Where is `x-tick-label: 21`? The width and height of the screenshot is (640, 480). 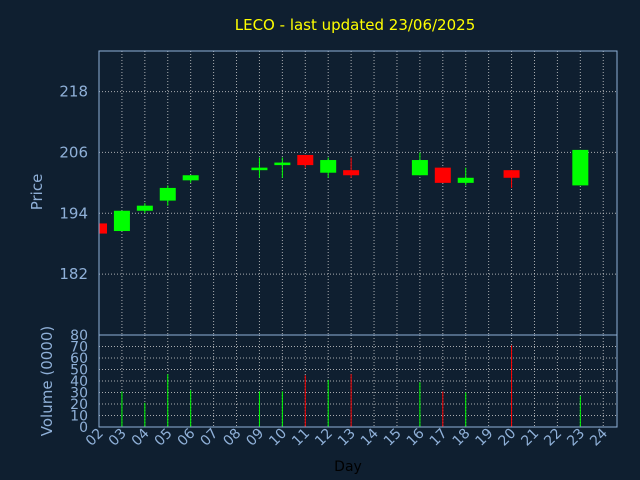
x-tick-label: 21 is located at coordinates (530, 438).